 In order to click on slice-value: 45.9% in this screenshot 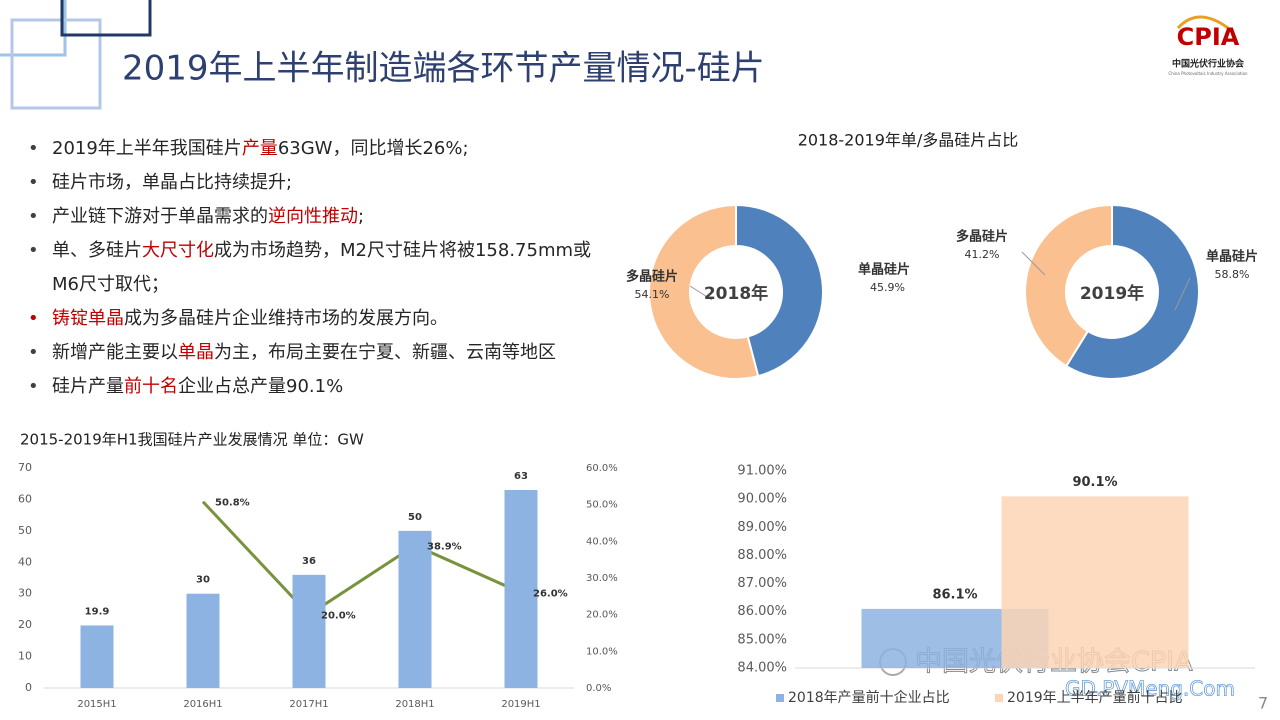, I will do `click(887, 287)`.